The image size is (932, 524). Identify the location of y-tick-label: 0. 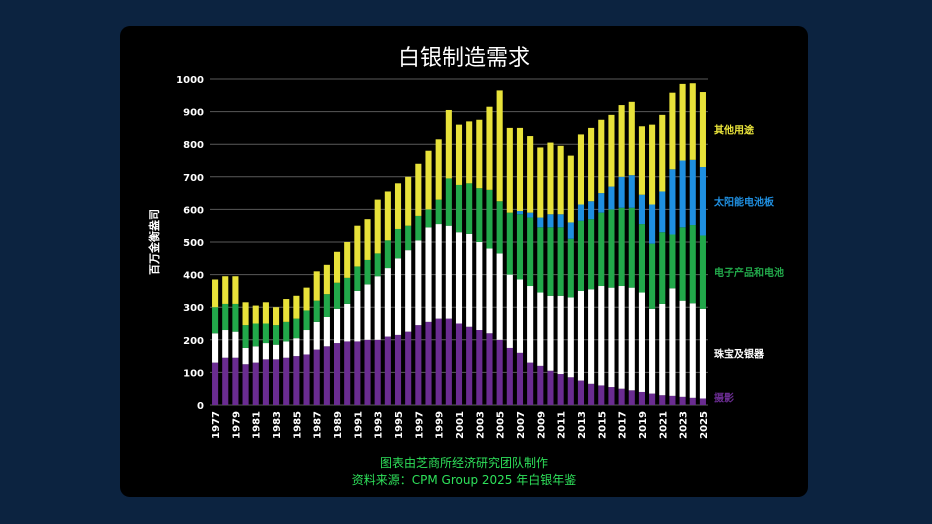
(200, 406).